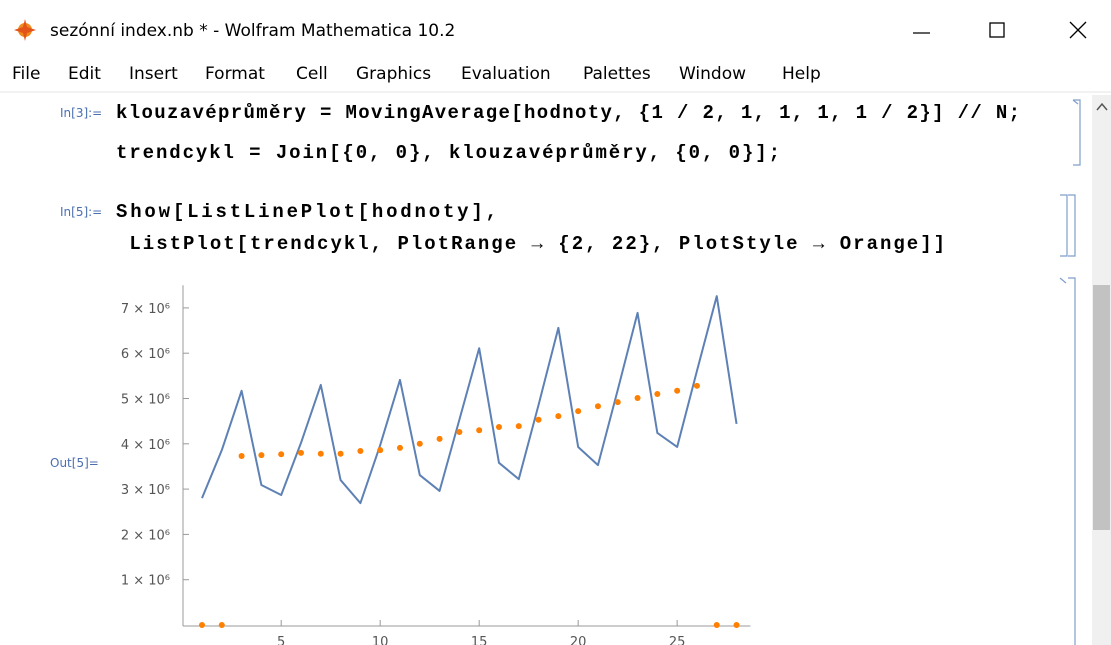 Image resolution: width=1111 pixels, height=645 pixels. What do you see at coordinates (145, 309) in the screenshot?
I see `y-tick-label: 7 × 10⁶` at bounding box center [145, 309].